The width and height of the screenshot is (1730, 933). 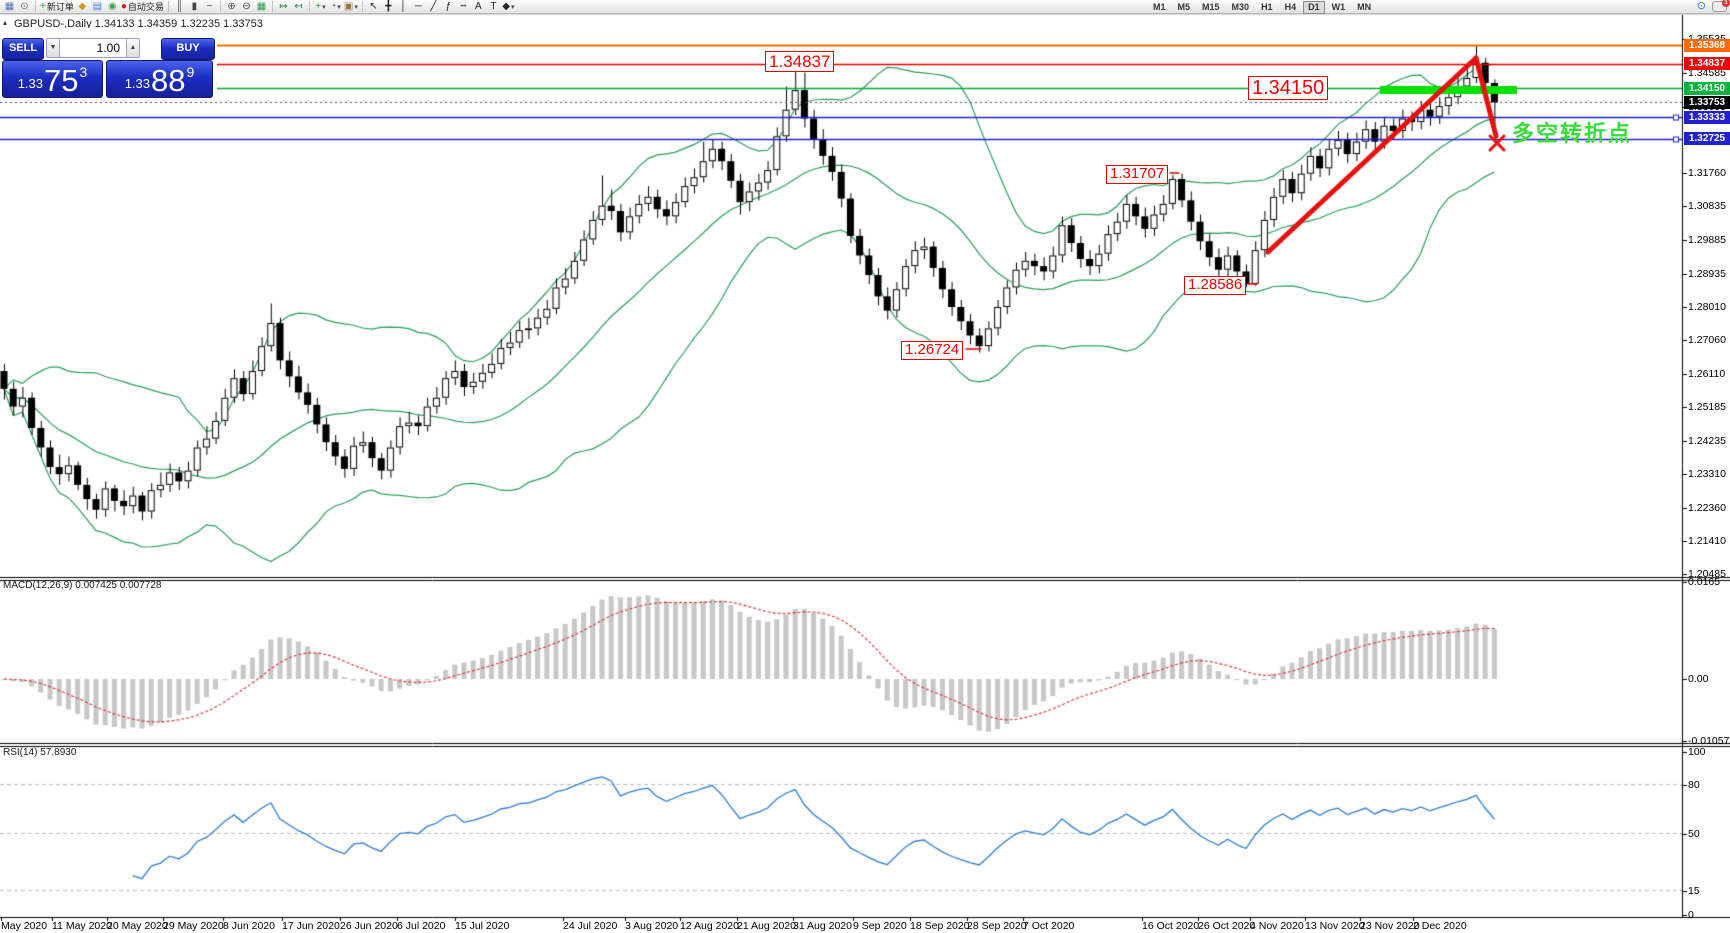 I want to click on timeframe-button-m30: M30, so click(x=1240, y=7).